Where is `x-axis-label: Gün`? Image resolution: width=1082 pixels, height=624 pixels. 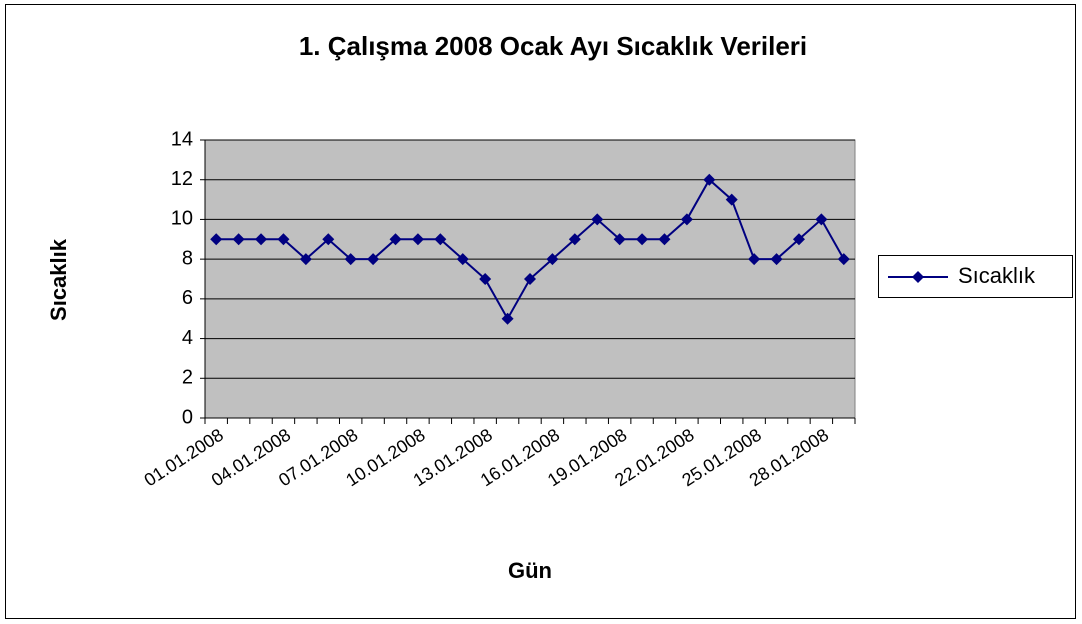 x-axis-label: Gün is located at coordinates (530, 570).